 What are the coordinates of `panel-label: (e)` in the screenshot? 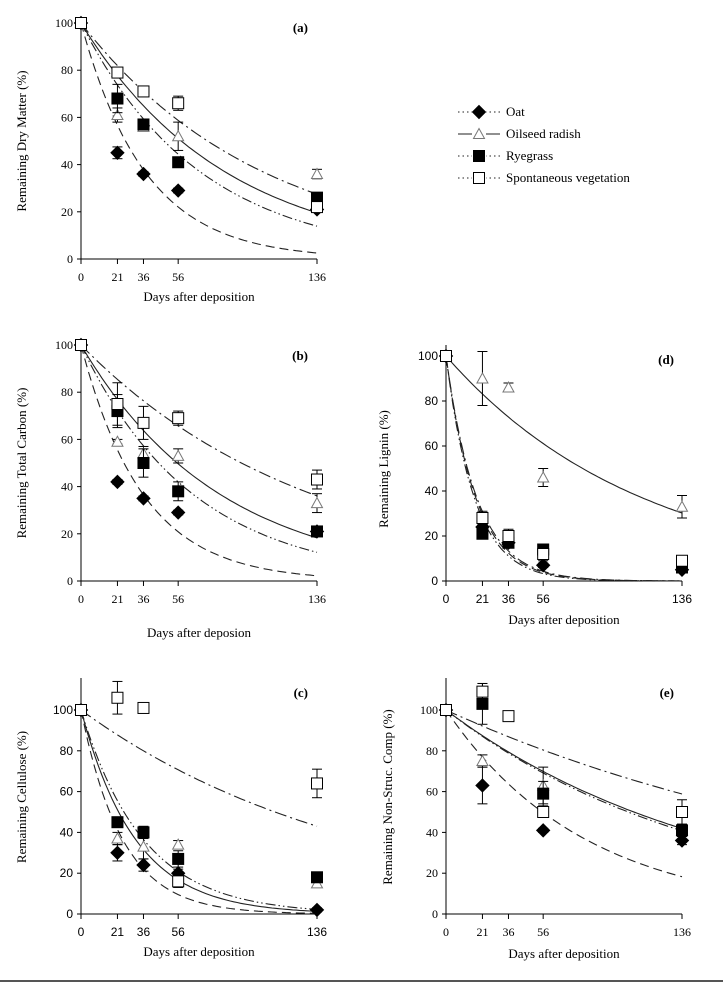 It's located at (667, 692).